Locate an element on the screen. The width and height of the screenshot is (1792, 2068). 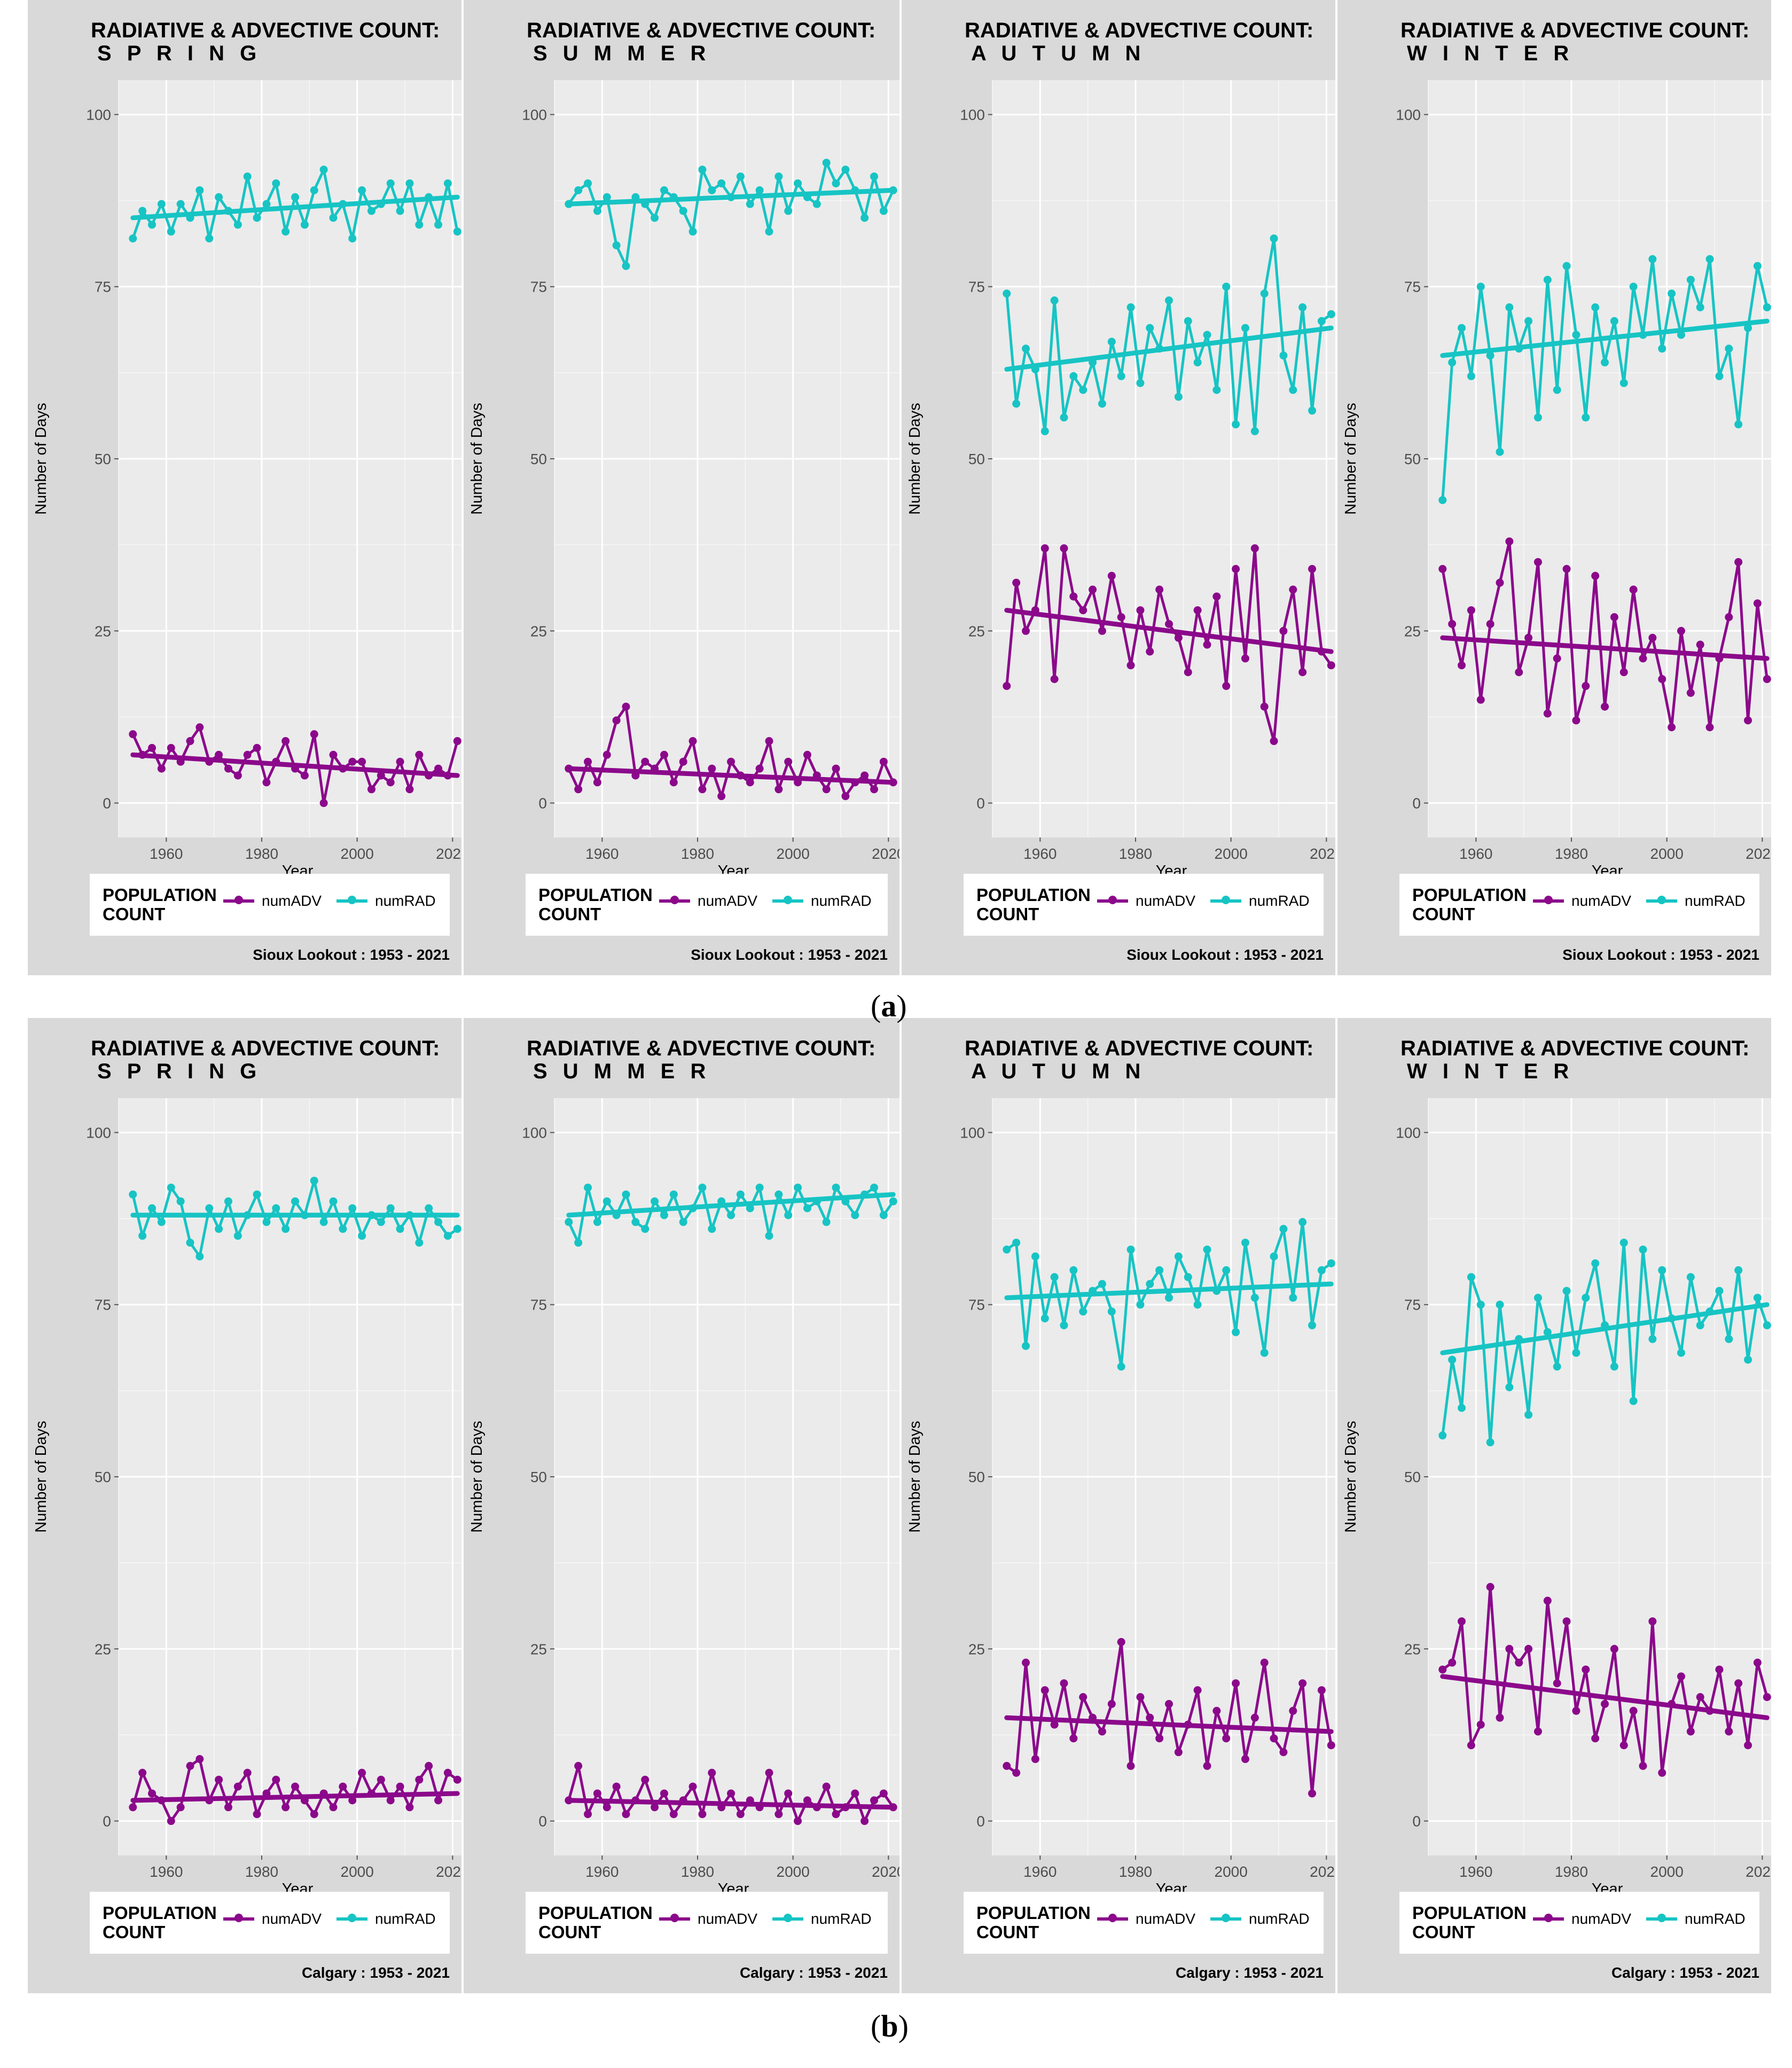
y-tick-label: 100 is located at coordinates (98, 114).